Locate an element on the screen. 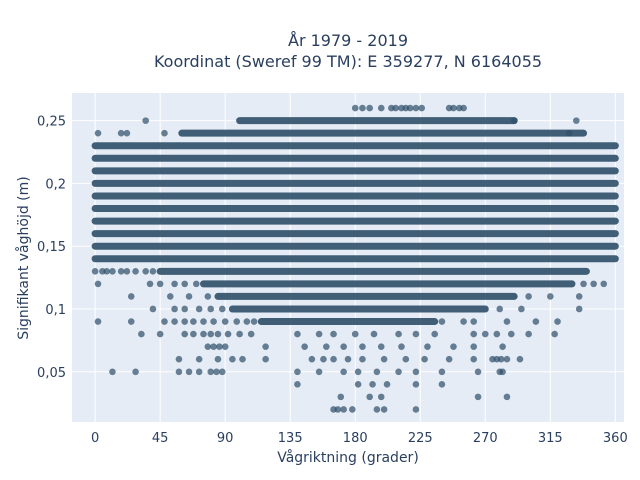 This screenshot has width=640, height=480. x-tick-label: 0 is located at coordinates (95, 438).